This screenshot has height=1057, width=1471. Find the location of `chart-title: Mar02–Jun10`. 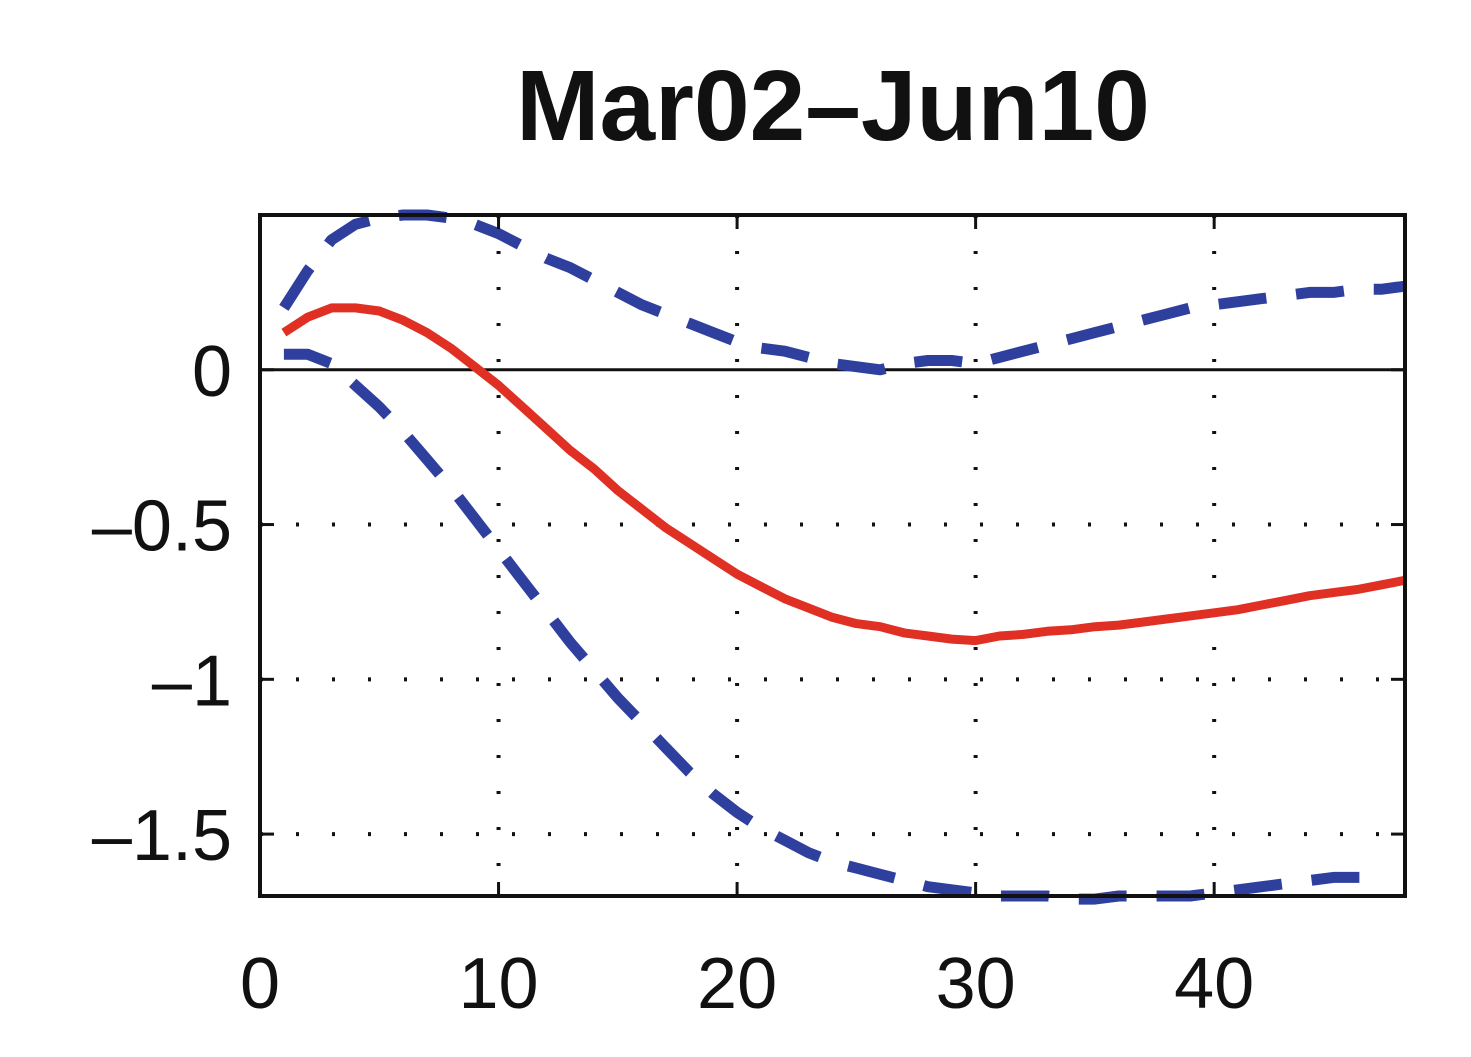

chart-title: Mar02–Jun10 is located at coordinates (833, 106).